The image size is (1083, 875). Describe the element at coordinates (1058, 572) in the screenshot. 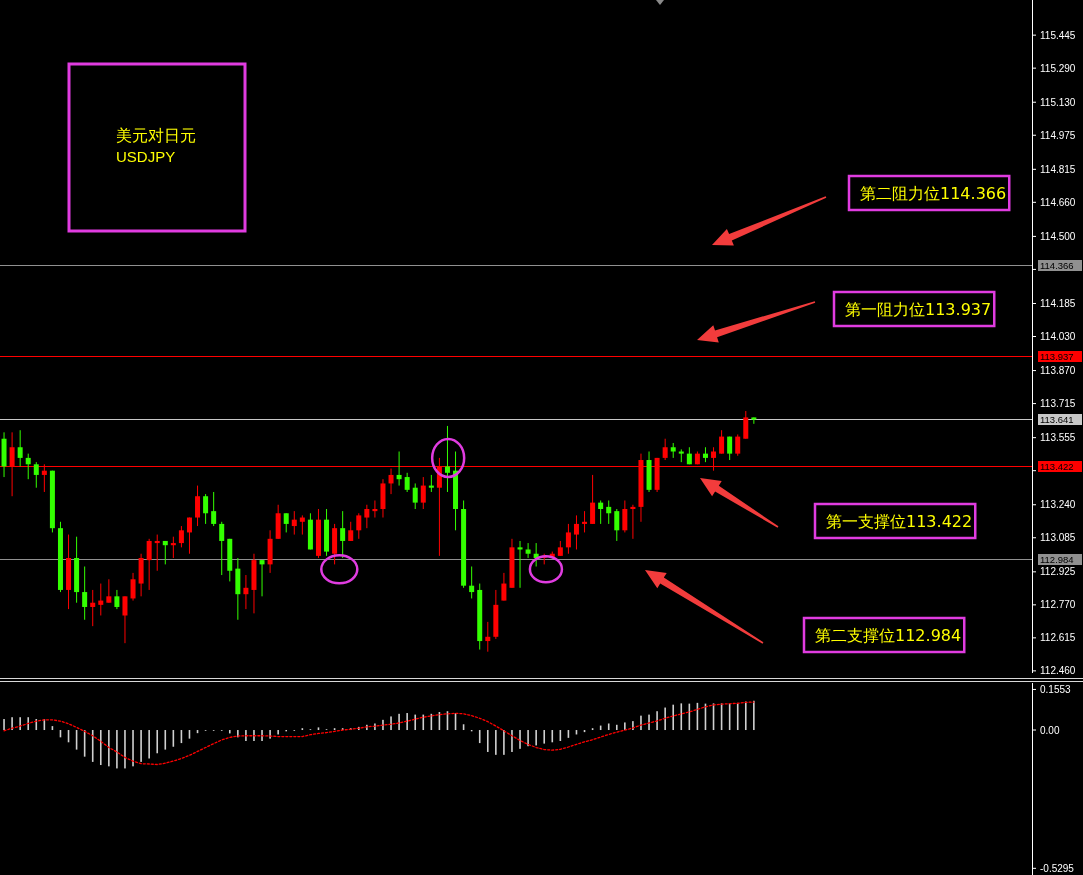

I see `y-tick-label: 112.925` at that location.